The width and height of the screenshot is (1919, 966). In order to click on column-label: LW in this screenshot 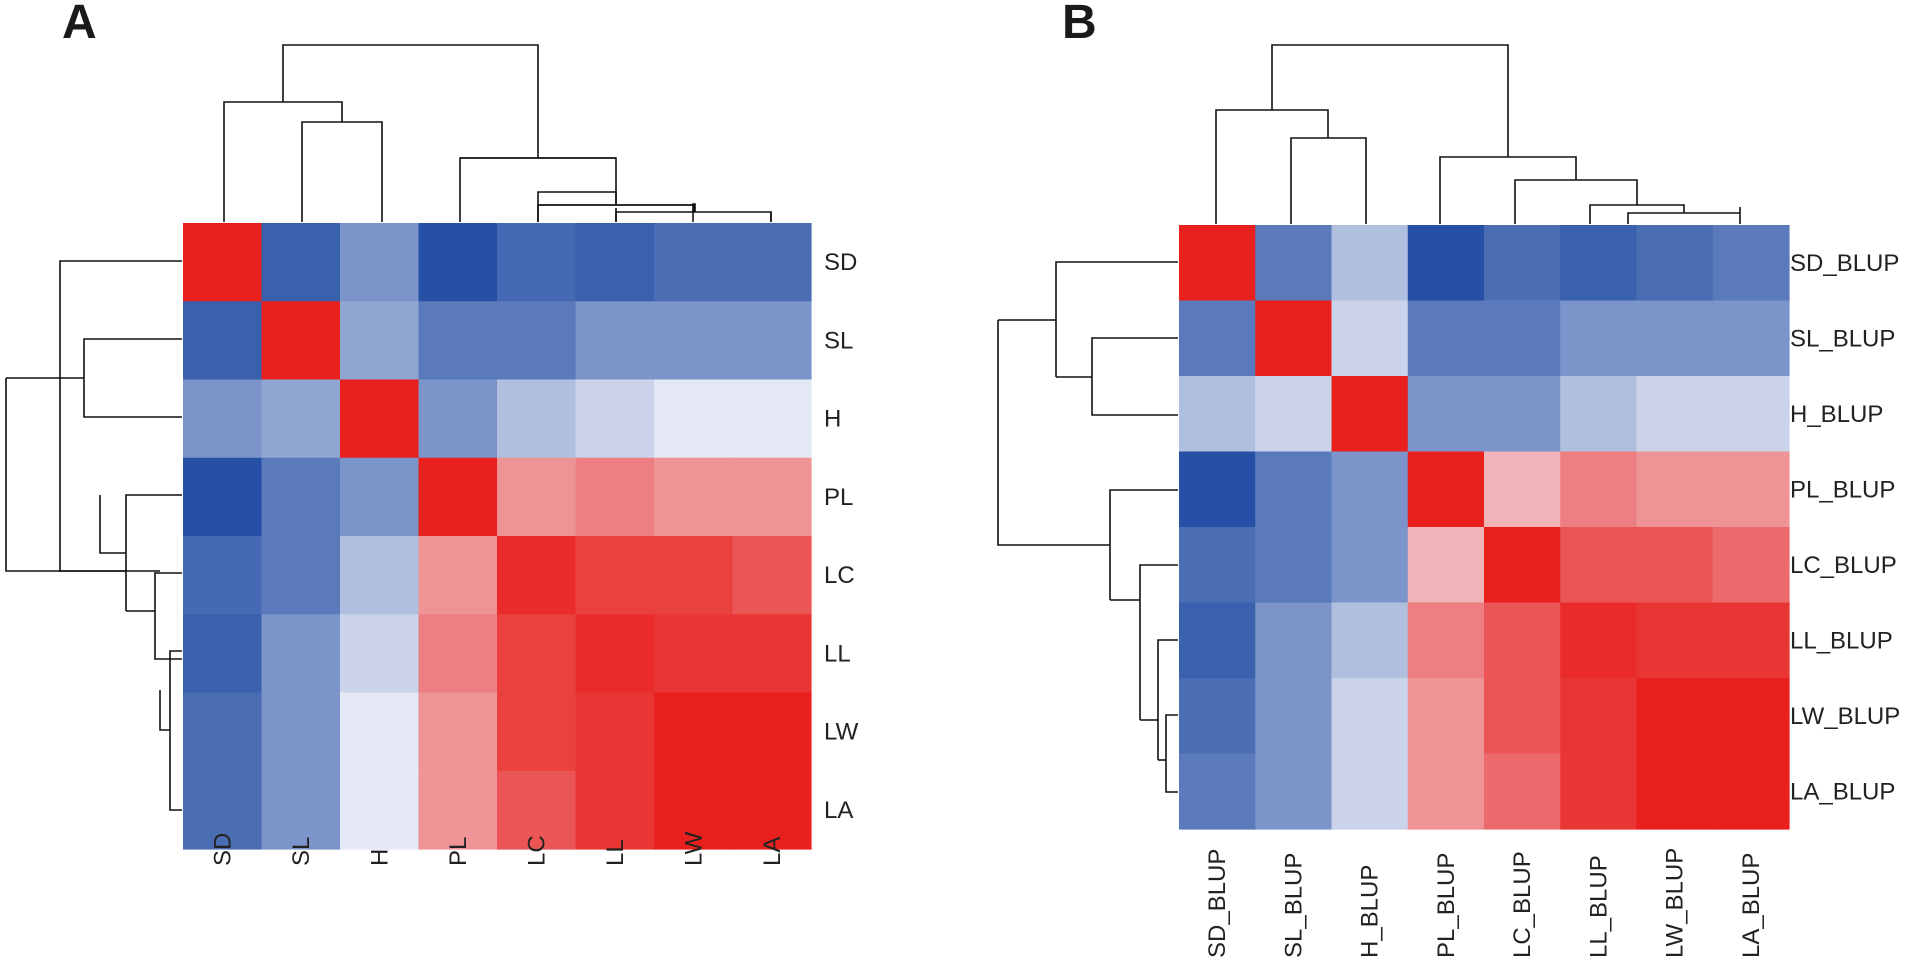, I will do `click(693, 848)`.